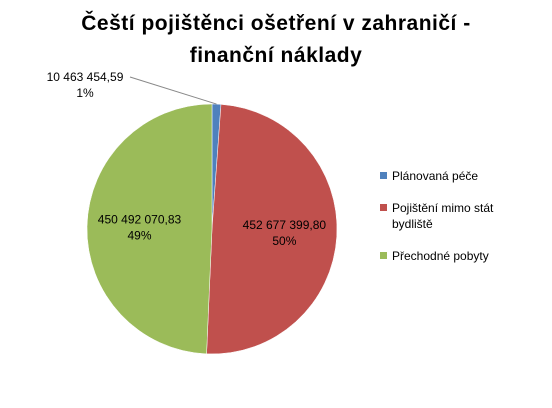 This screenshot has height=408, width=552. Describe the element at coordinates (443, 216) in the screenshot. I see `legend-label: Pojištění mimo stát bydliště` at that location.